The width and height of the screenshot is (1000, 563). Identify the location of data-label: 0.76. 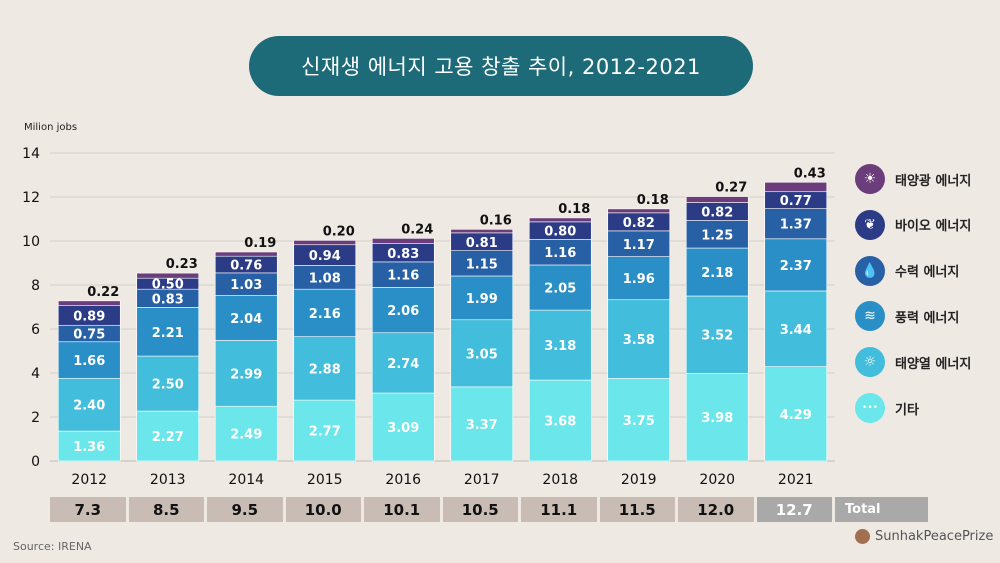
(246, 266).